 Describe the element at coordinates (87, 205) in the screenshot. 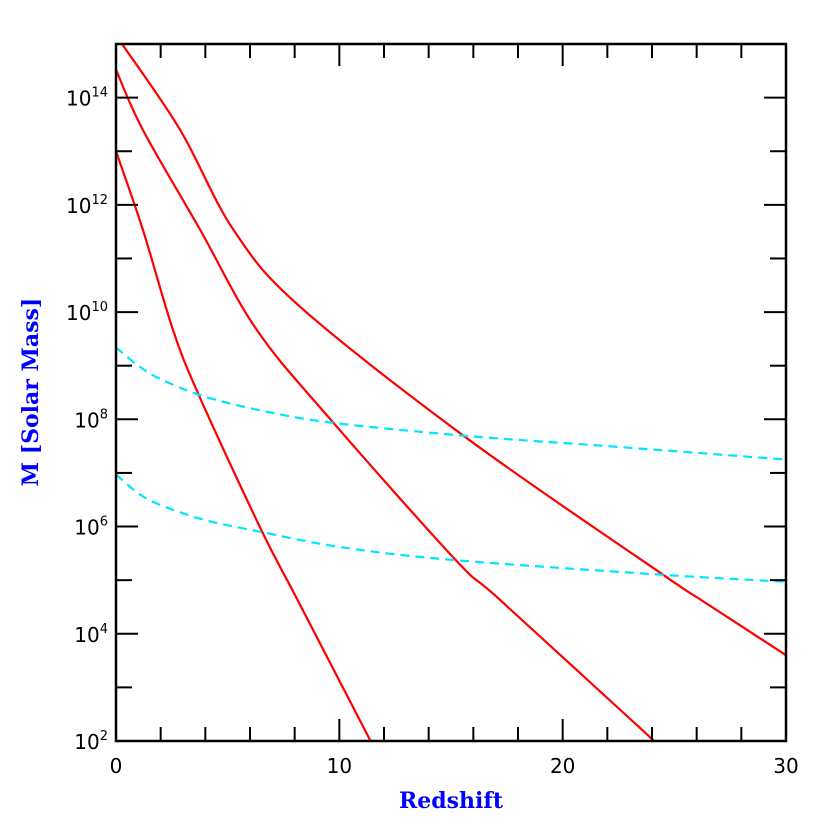

I see `y-tick-label: 10¹²` at that location.